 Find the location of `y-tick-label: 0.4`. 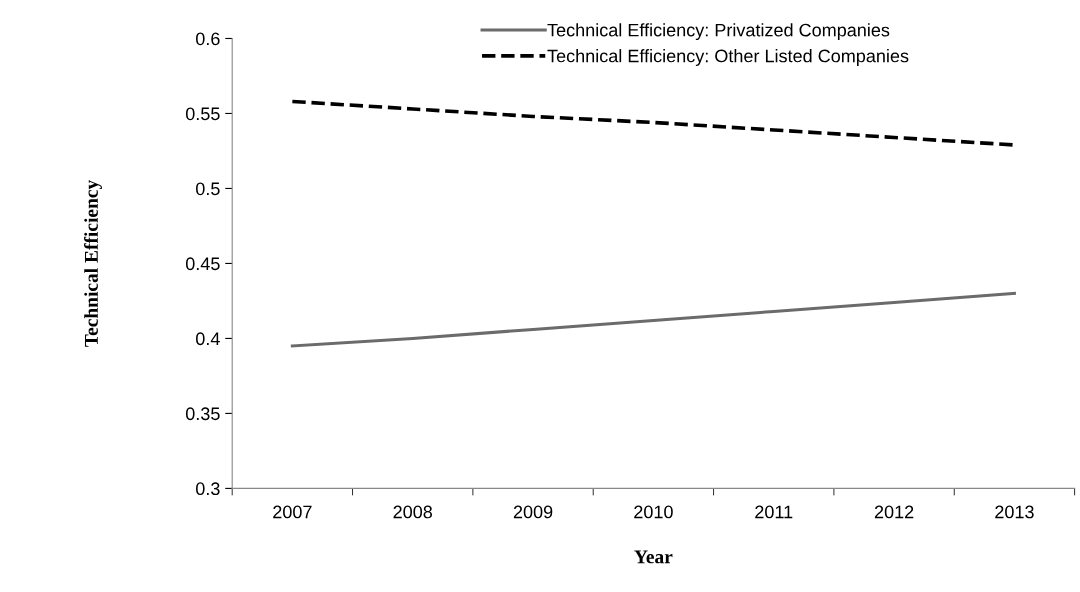

y-tick-label: 0.4 is located at coordinates (208, 339).